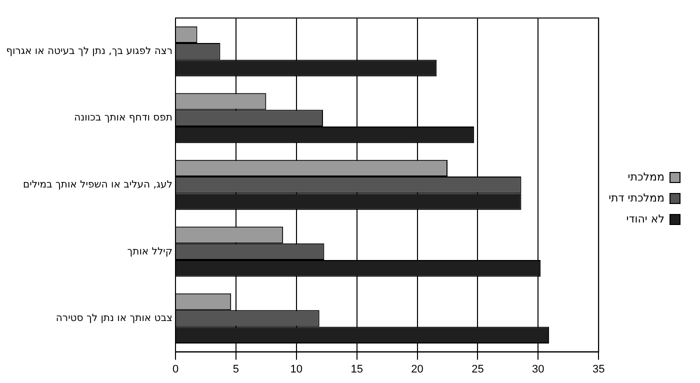 This screenshot has width=700, height=383. What do you see at coordinates (645, 219) in the screenshot?
I see `legend-label: לא יהודי` at bounding box center [645, 219].